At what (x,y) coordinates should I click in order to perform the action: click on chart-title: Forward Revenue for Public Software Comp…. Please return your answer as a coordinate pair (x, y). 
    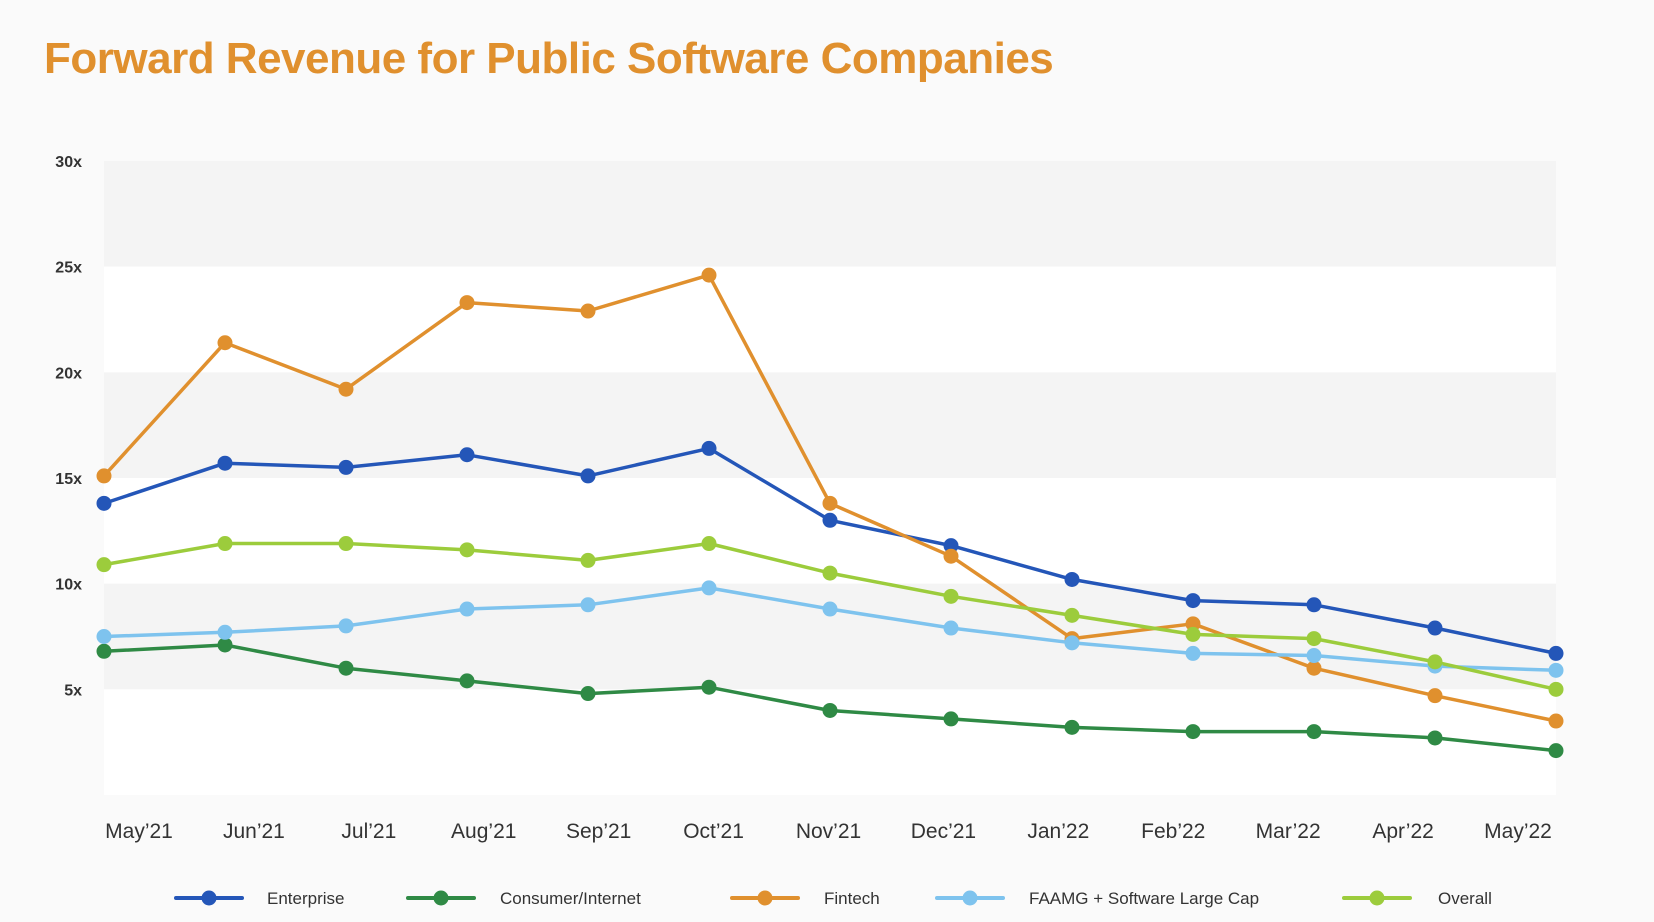
    Looking at the image, I should click on (549, 58).